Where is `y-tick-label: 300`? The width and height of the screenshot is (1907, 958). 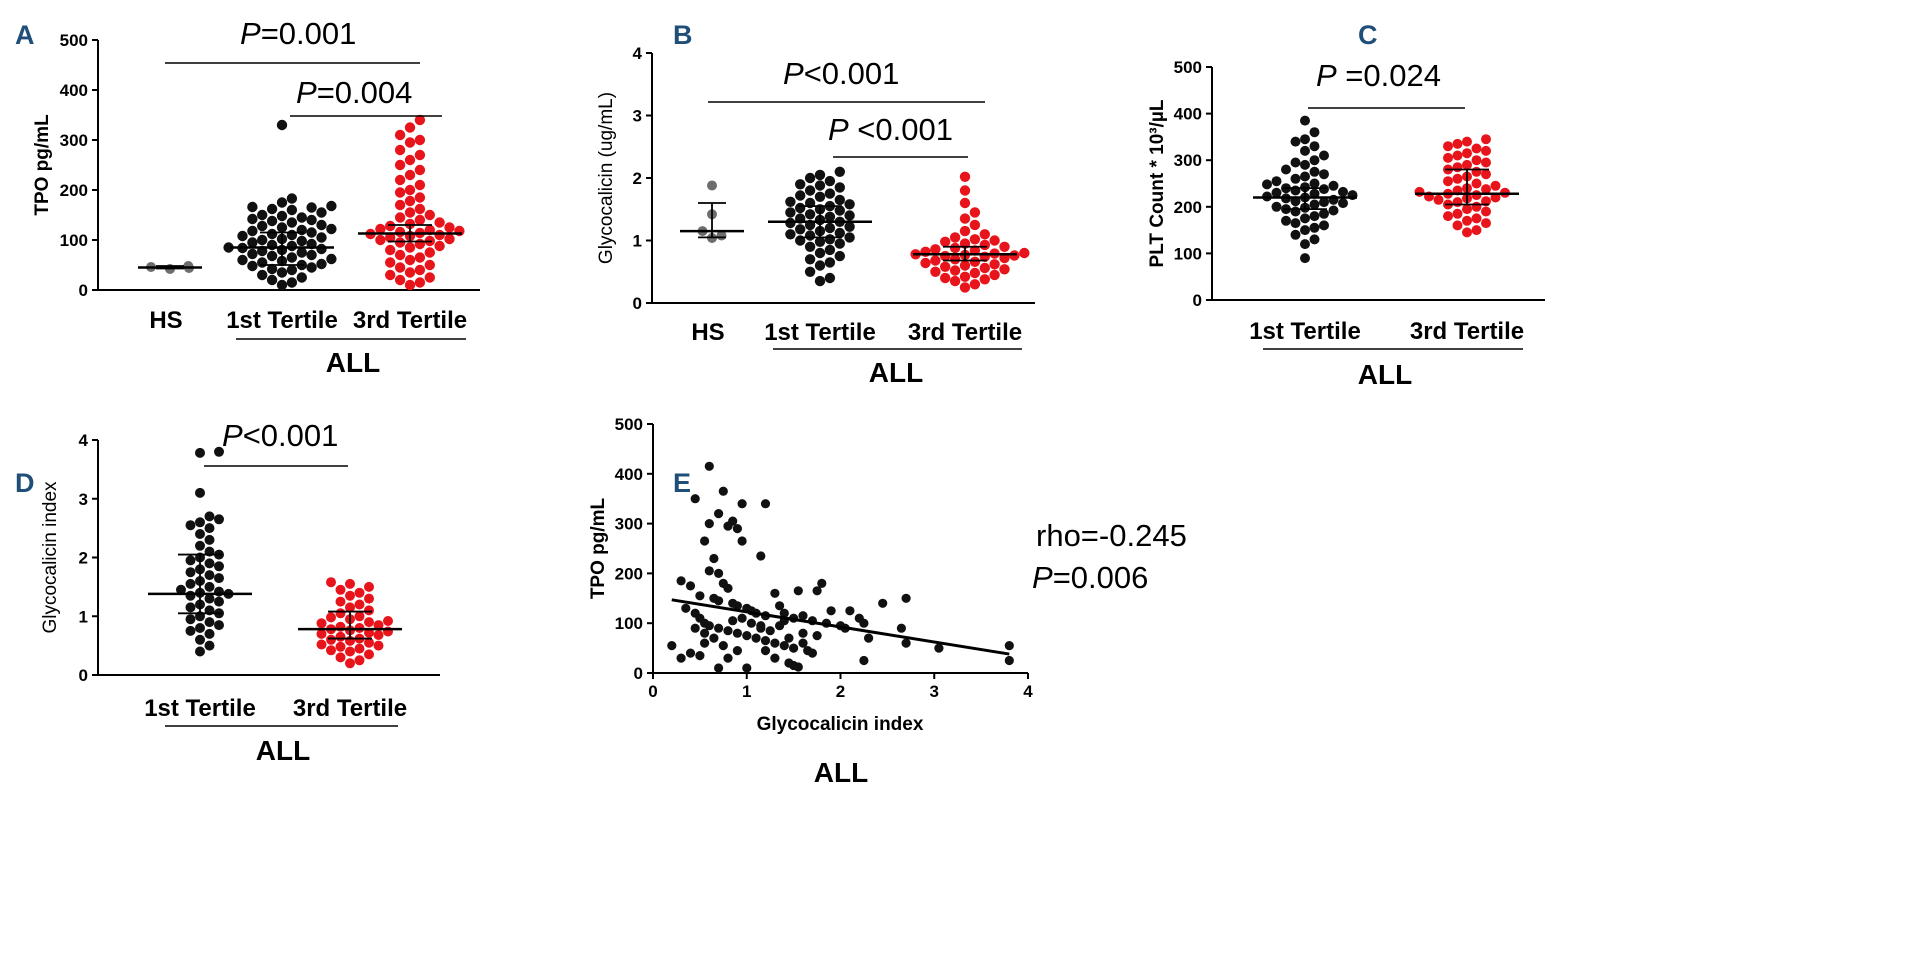
y-tick-label: 300 is located at coordinates (629, 524).